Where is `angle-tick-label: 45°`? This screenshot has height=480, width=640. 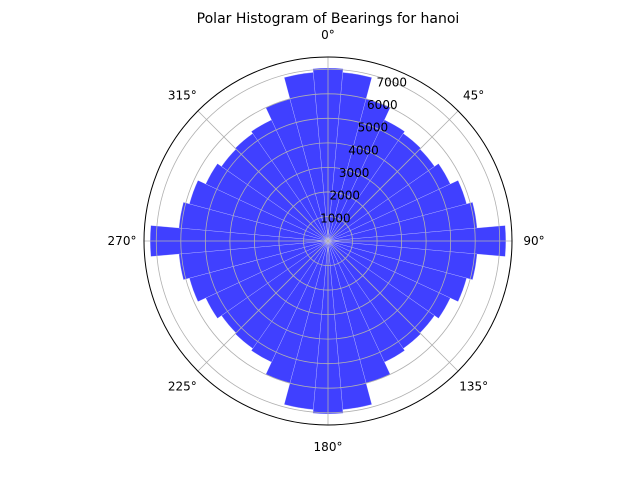
angle-tick-label: 45° is located at coordinates (473, 95).